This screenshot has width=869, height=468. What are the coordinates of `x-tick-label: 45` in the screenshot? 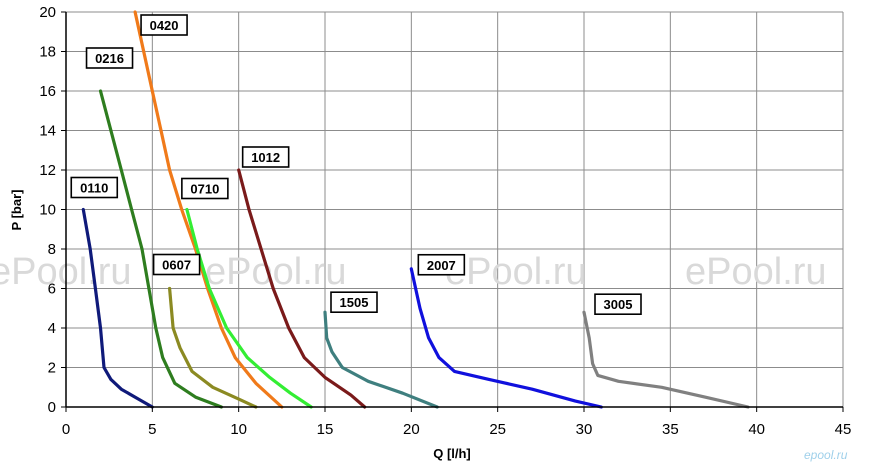 It's located at (843, 429).